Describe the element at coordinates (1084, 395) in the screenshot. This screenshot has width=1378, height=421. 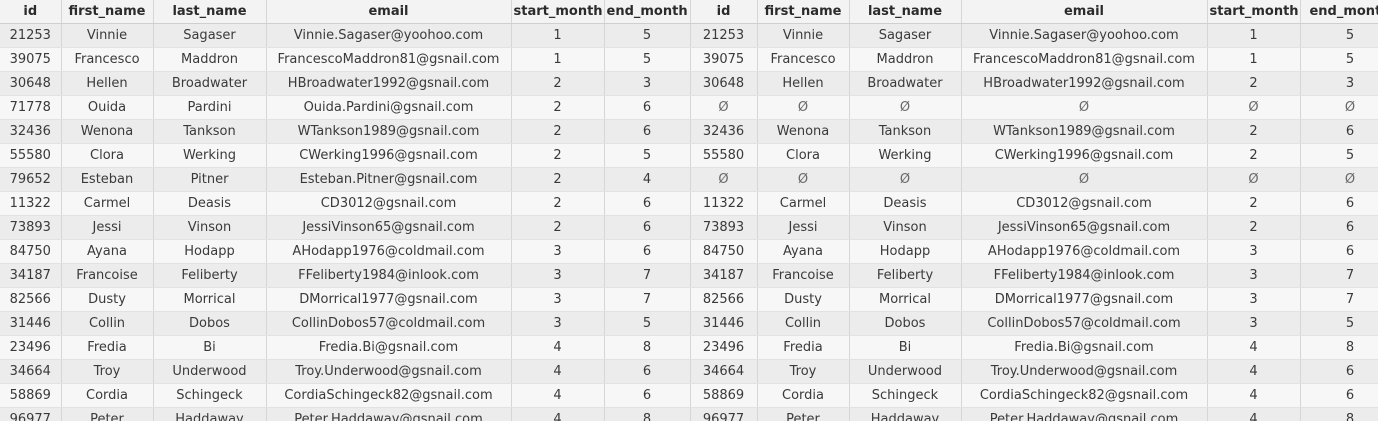
I see `cell-email: CordiaSchingeck82@gsnail.com` at that location.